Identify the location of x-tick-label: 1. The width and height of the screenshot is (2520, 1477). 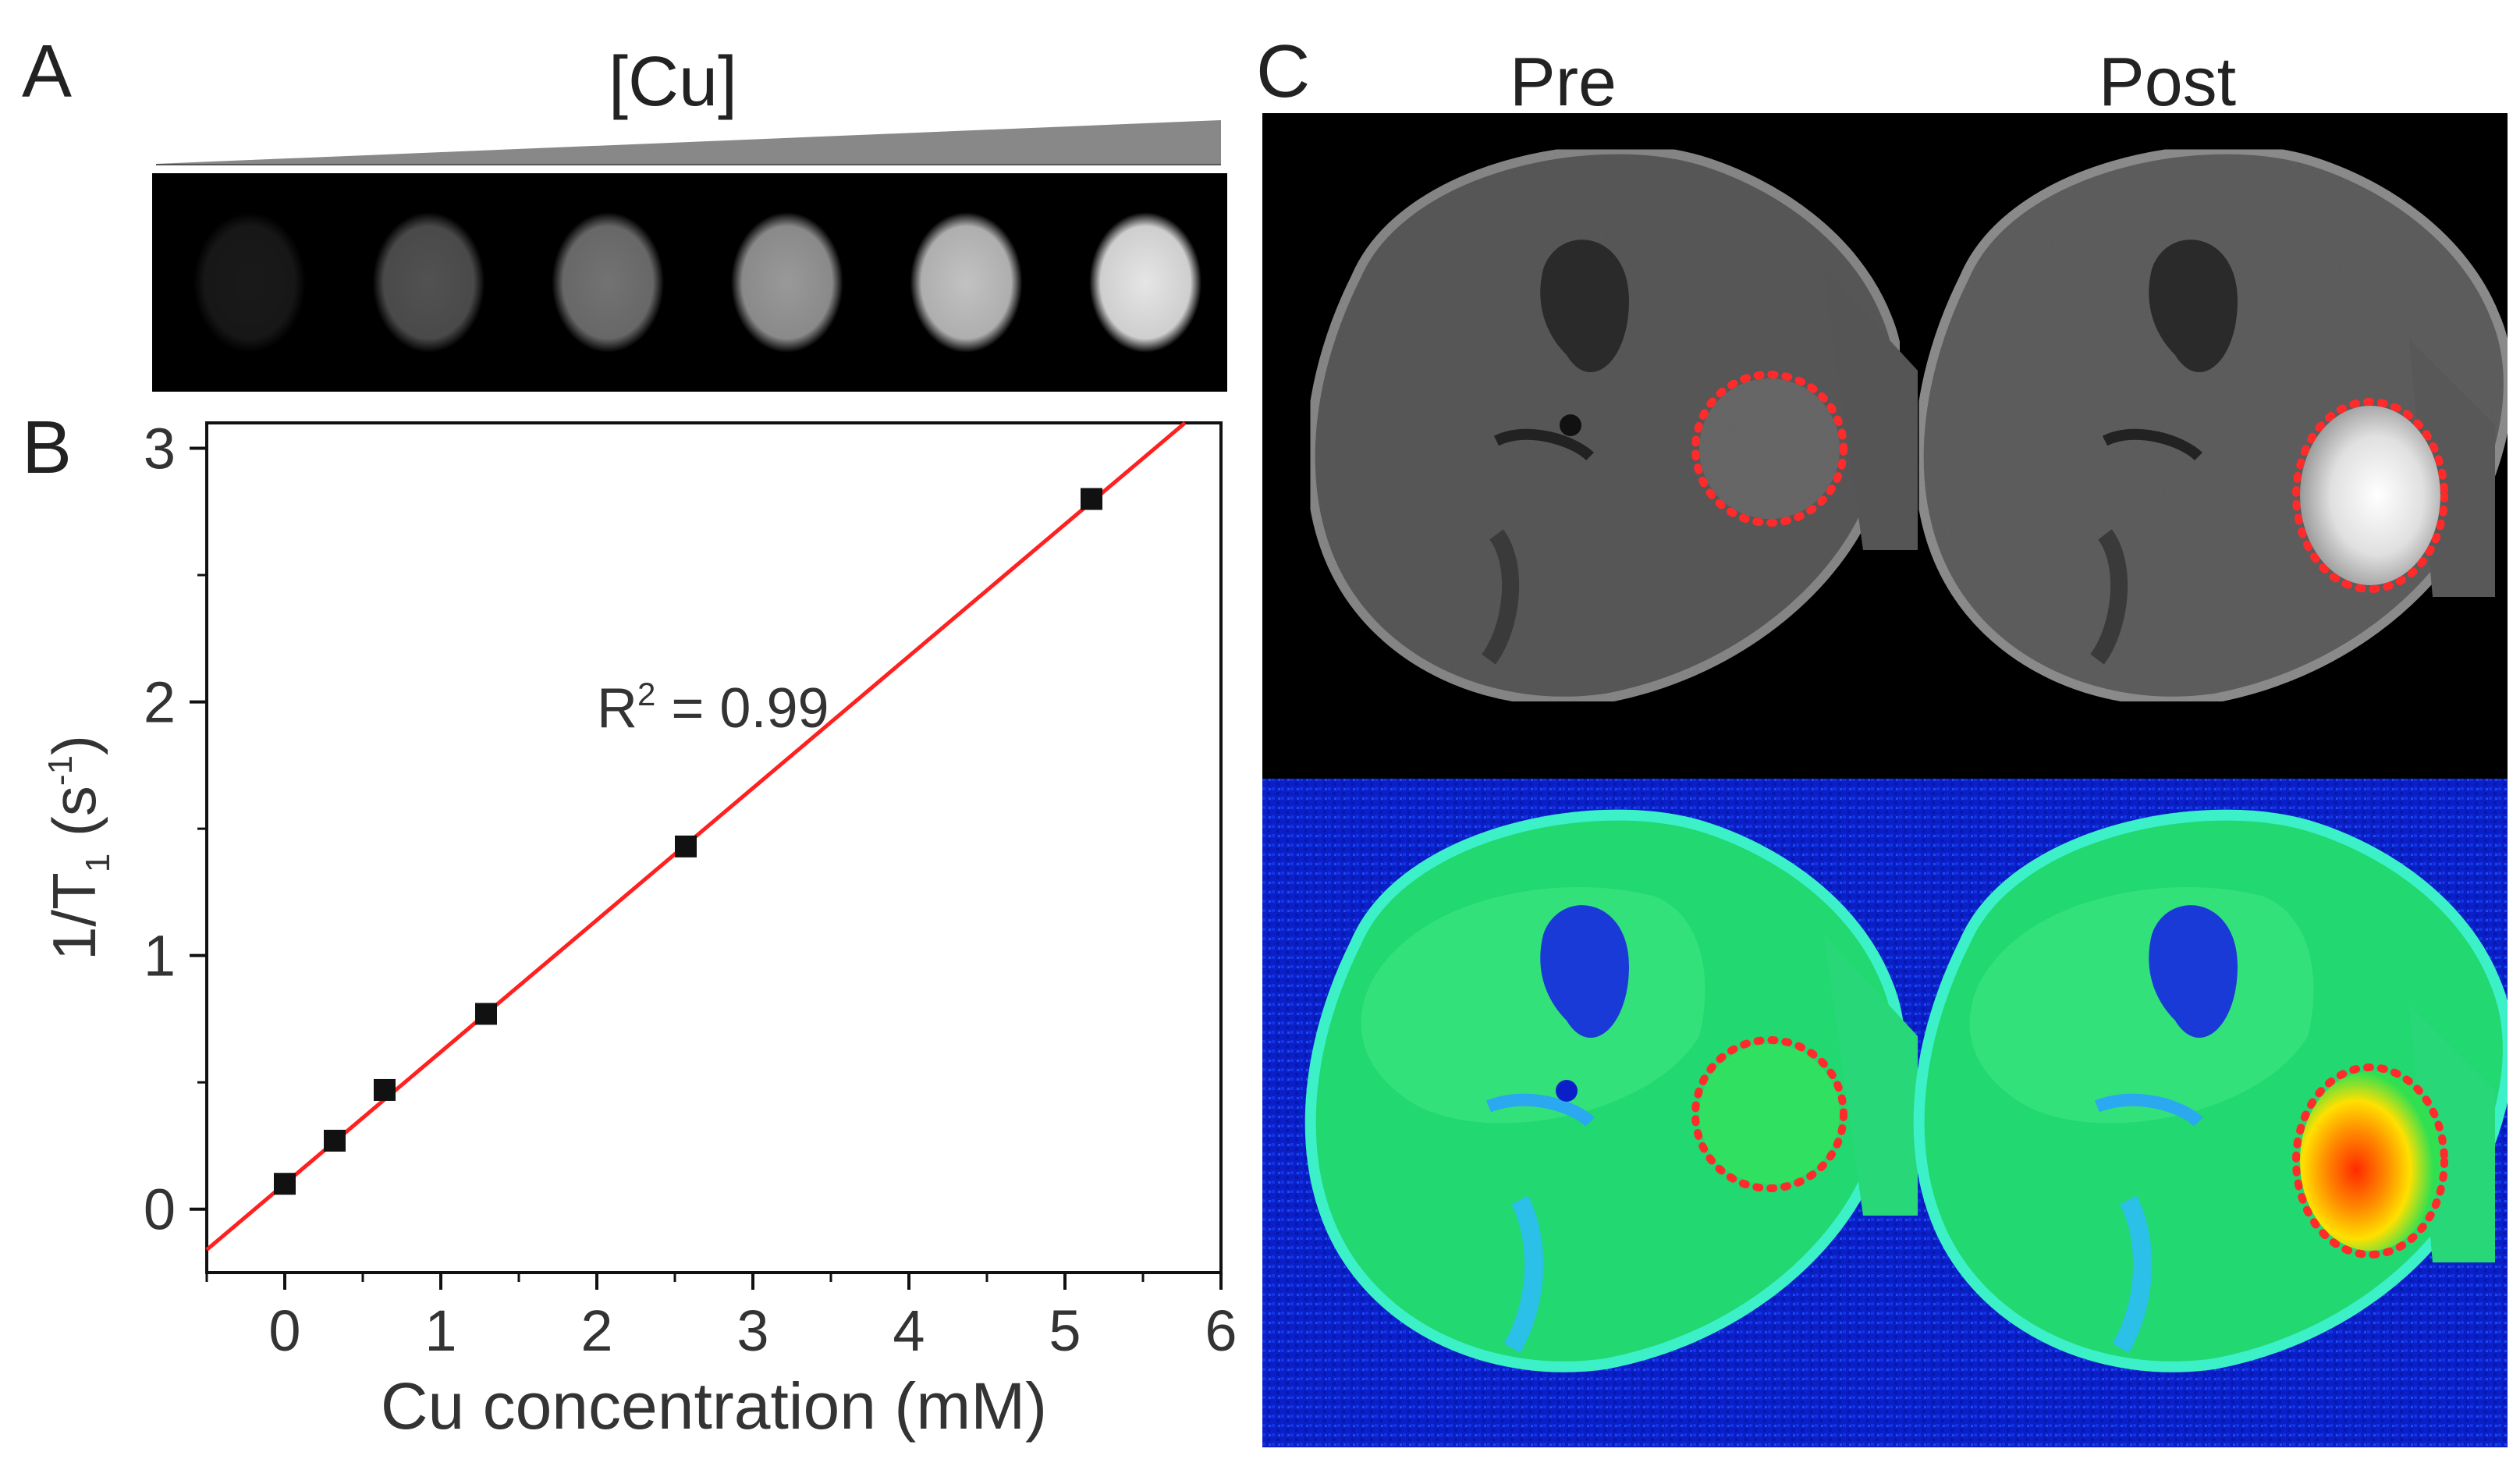
(440, 1330).